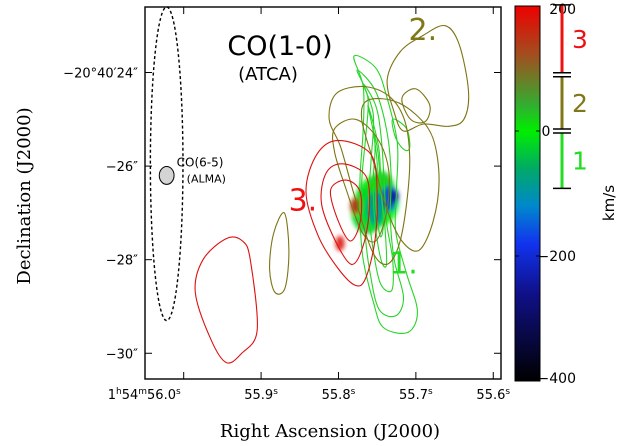 The image size is (636, 446). Describe the element at coordinates (279, 46) in the screenshot. I see `chart-title: CO(1-0)` at that location.